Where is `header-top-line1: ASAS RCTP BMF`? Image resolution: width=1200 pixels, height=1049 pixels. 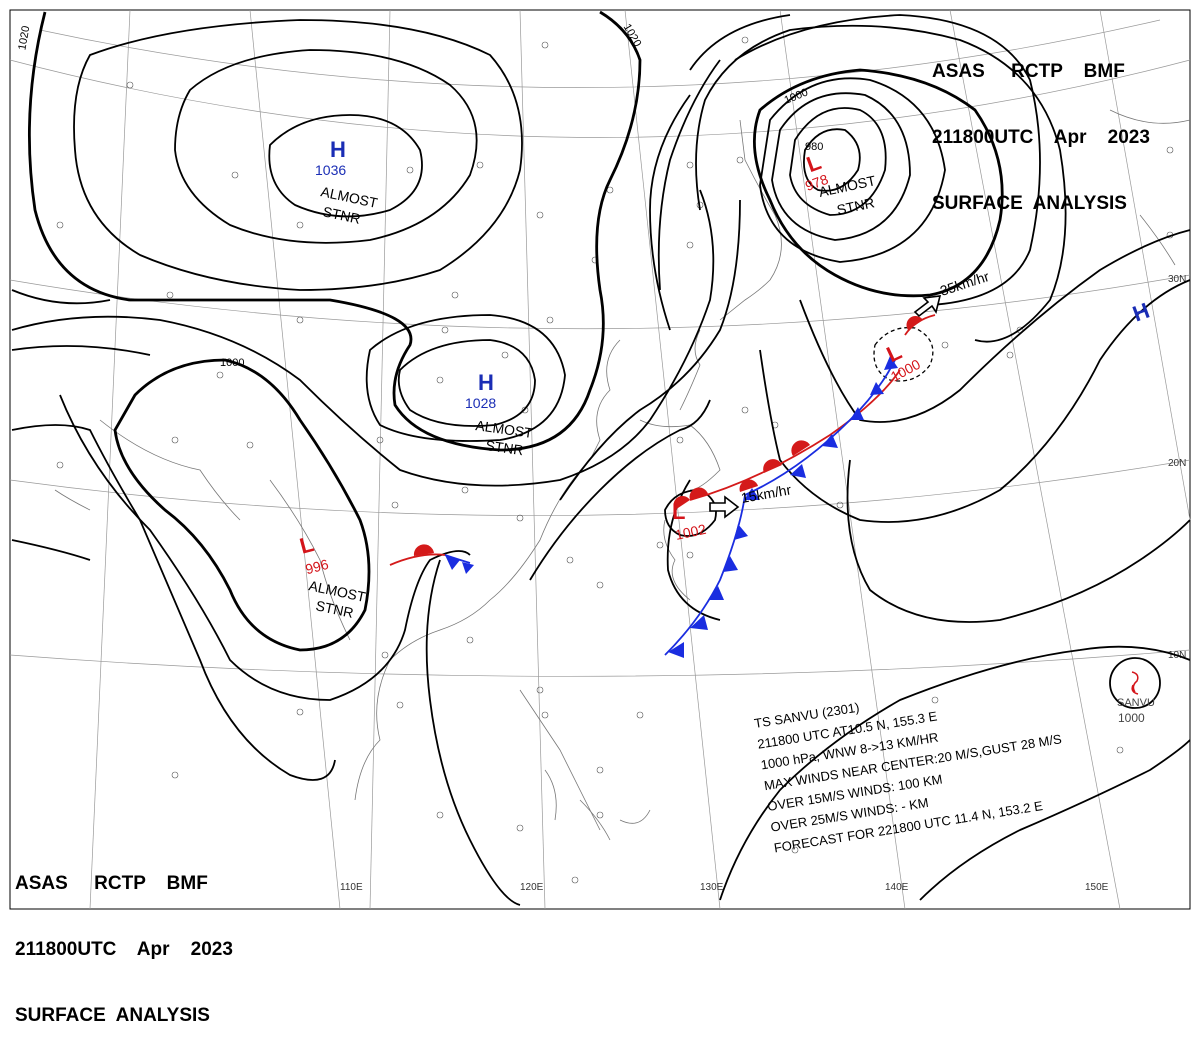 header-top-line1: ASAS RCTP BMF is located at coordinates (1028, 71).